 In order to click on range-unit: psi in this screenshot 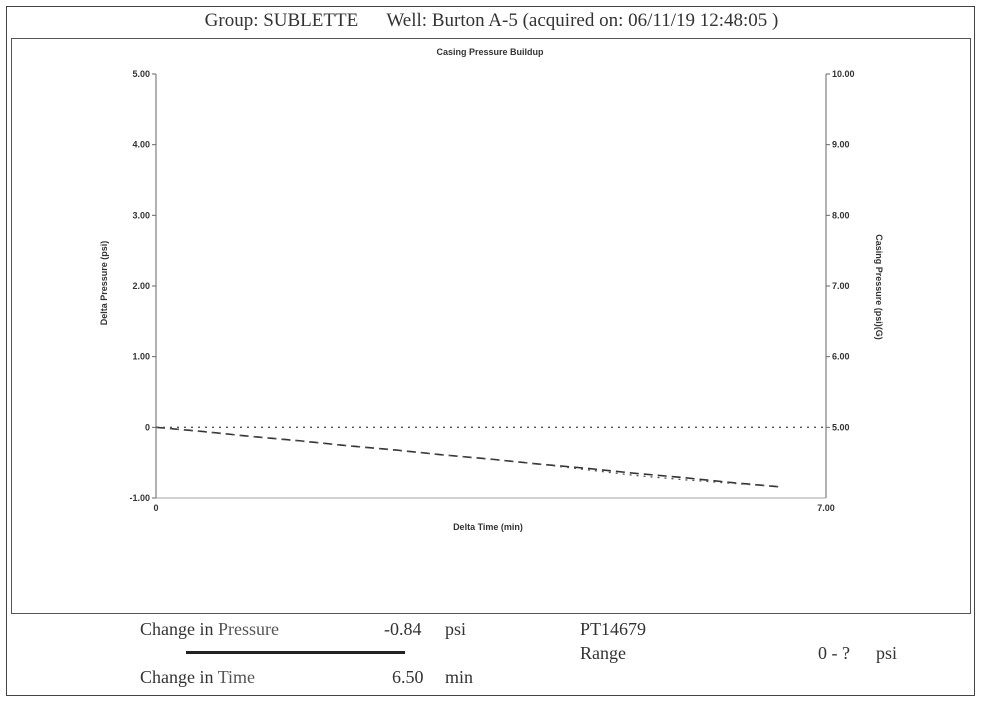, I will do `click(887, 653)`.